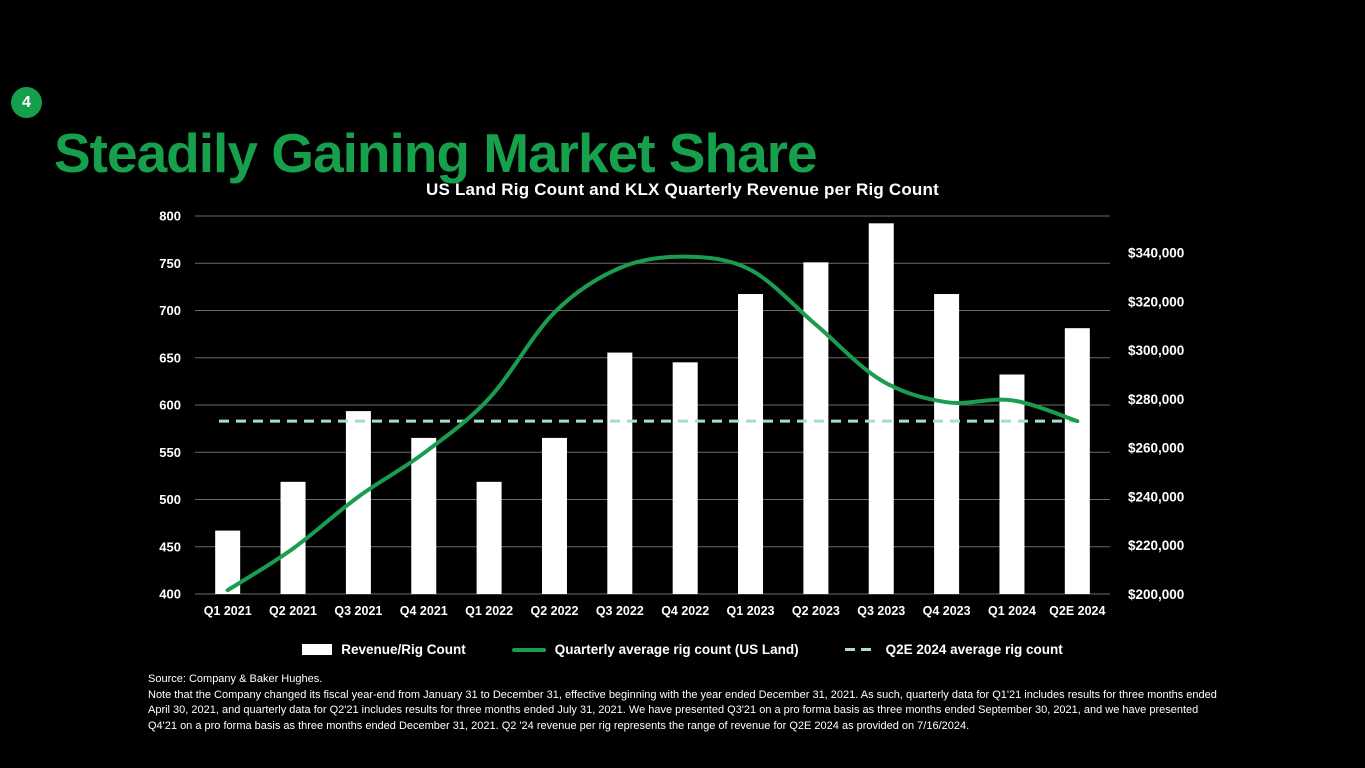 The height and width of the screenshot is (768, 1365). I want to click on left-axis-tick-label: 450, so click(170, 546).